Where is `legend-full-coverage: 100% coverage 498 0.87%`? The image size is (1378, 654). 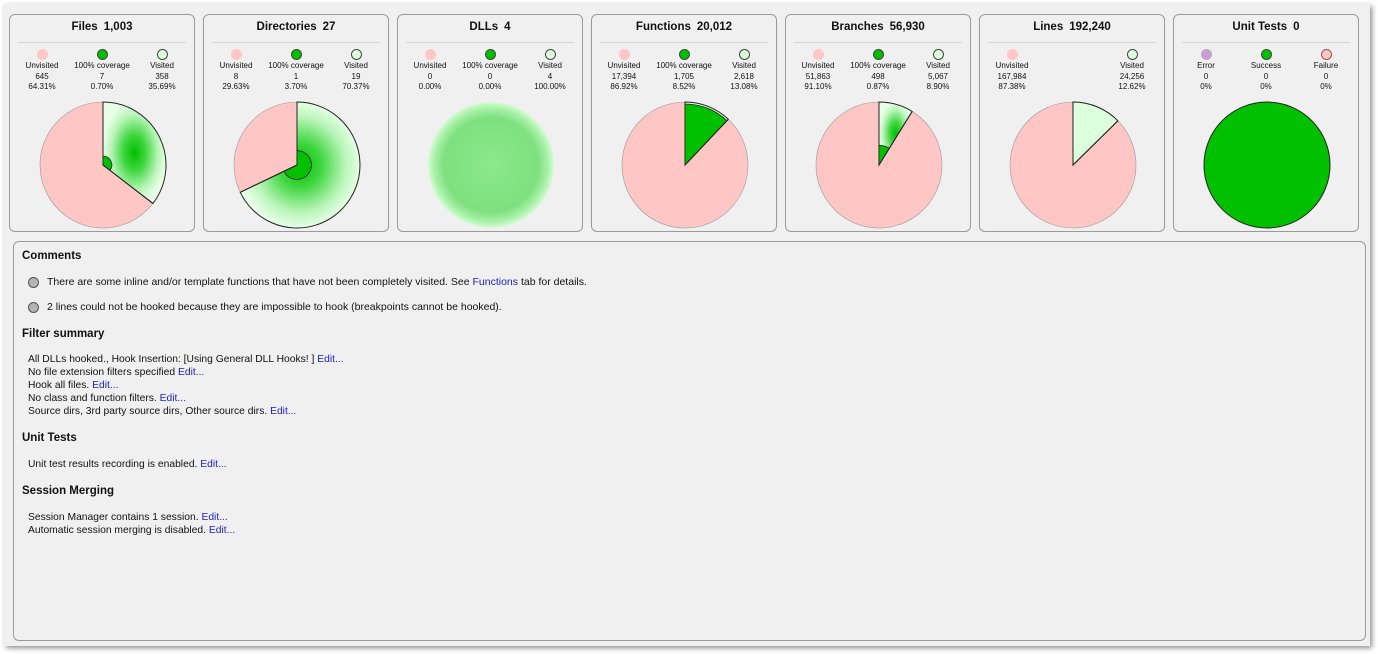 legend-full-coverage: 100% coverage 498 0.87% is located at coordinates (878, 71).